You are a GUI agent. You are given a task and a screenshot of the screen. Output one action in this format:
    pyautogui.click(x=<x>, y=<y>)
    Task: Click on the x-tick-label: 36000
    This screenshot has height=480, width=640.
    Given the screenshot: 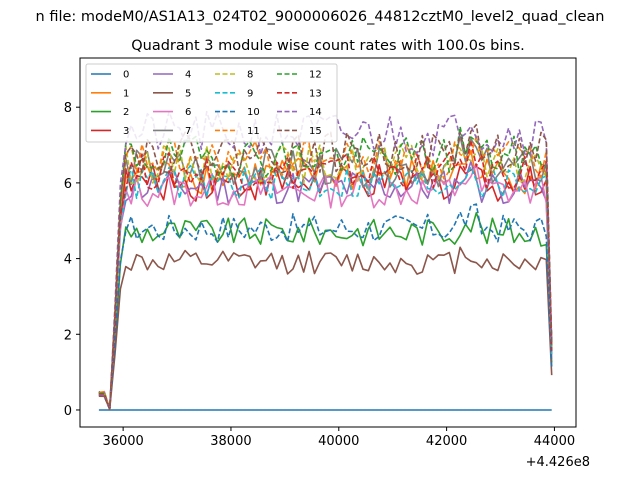 What is the action you would take?
    pyautogui.click(x=122, y=441)
    